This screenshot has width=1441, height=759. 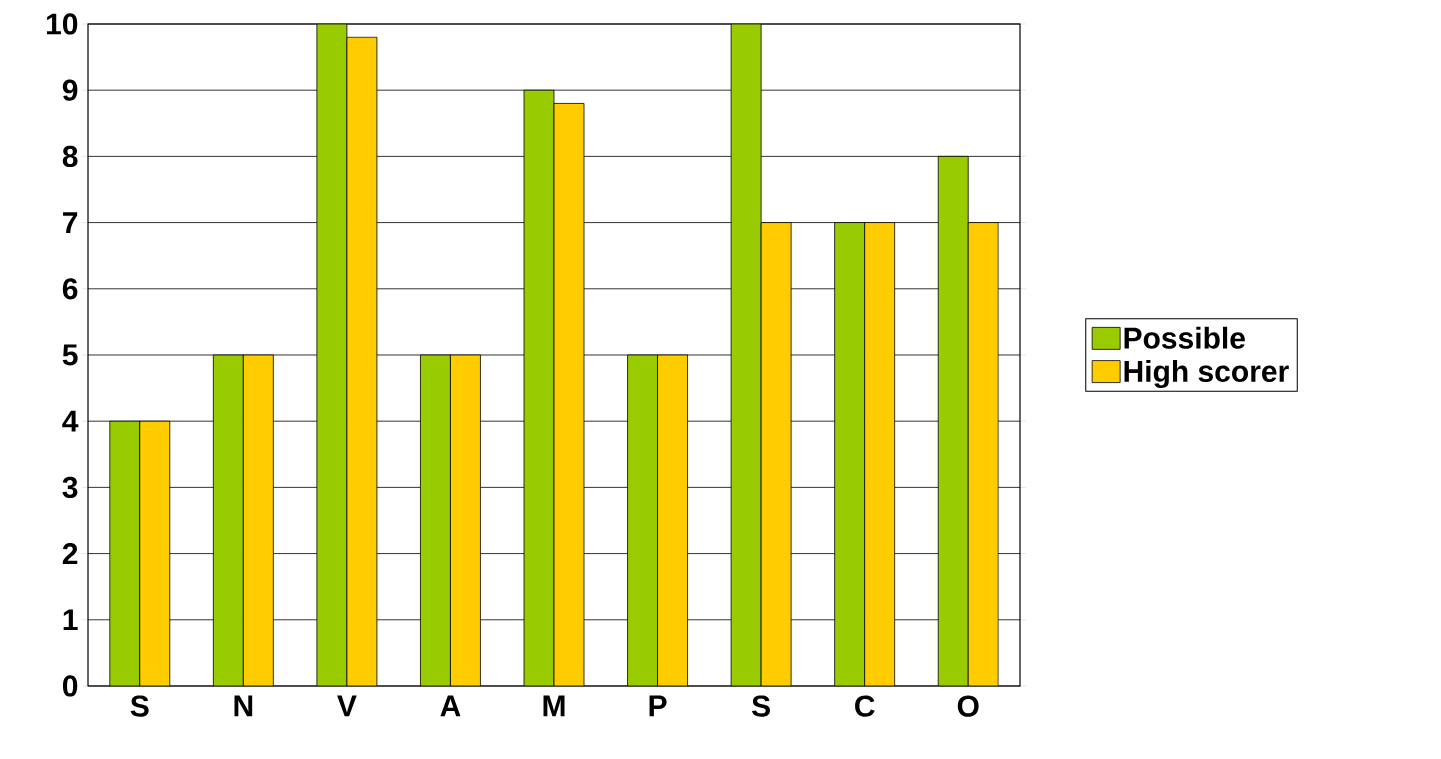 I want to click on legend-label: High scorer, so click(x=1206, y=374).